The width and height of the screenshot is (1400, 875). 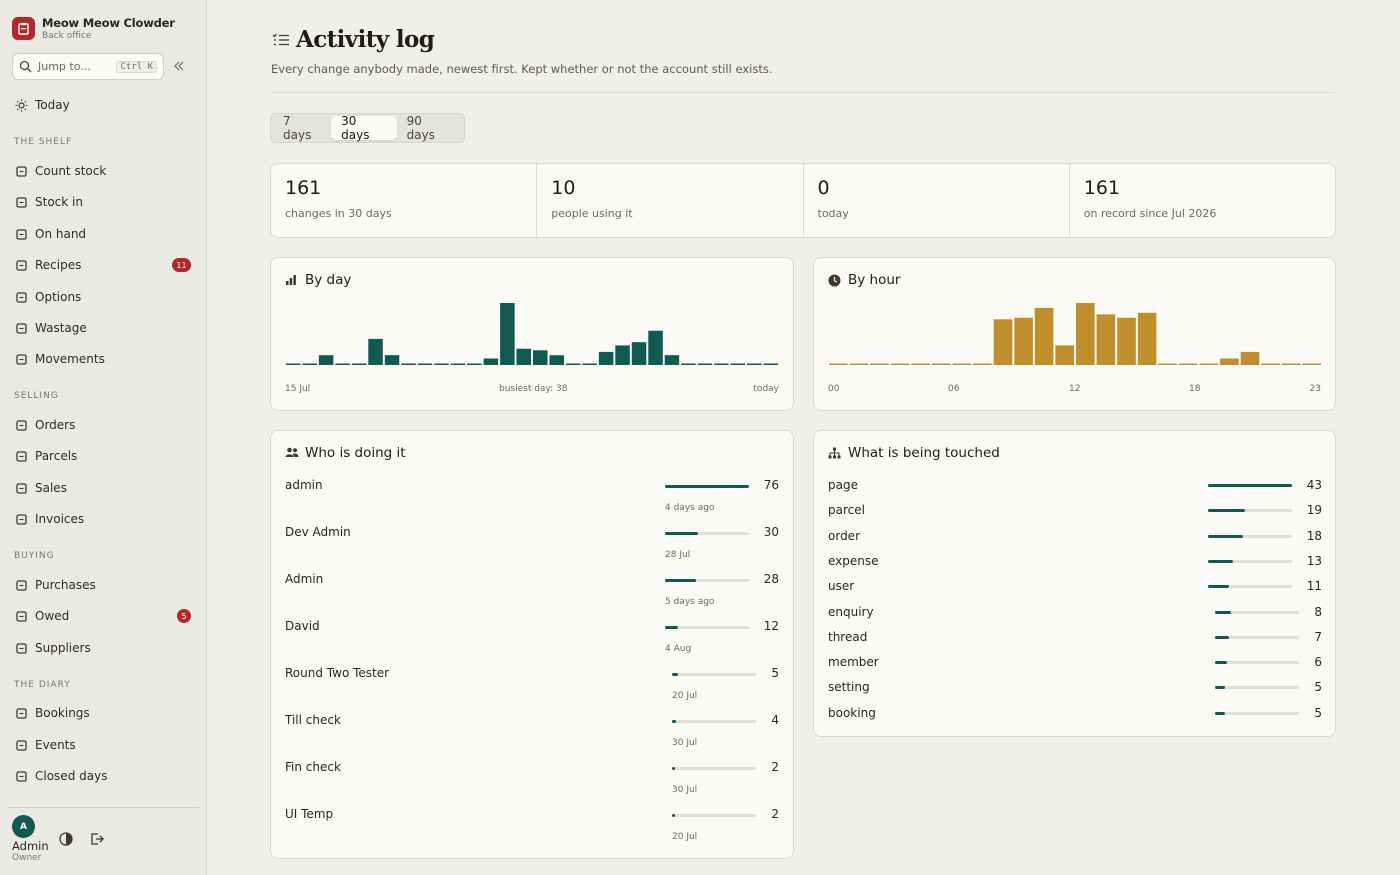 I want to click on count-value: 6, so click(x=1318, y=662).